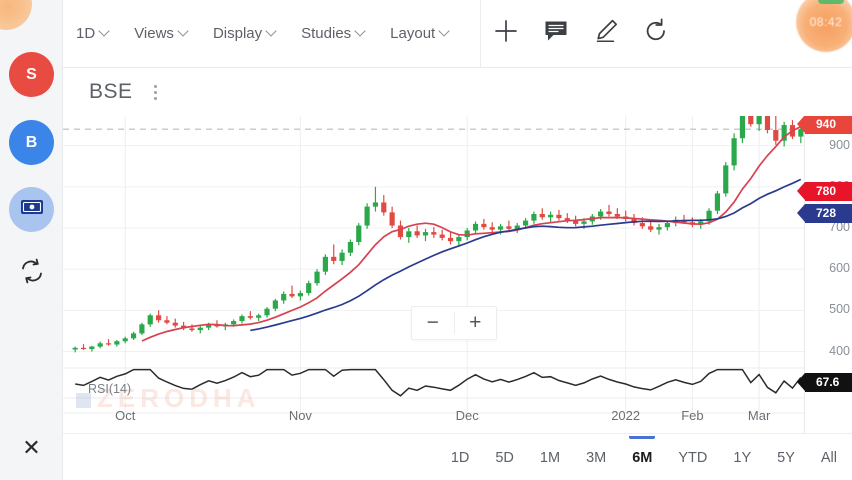 Image resolution: width=852 pixels, height=480 pixels. I want to click on timeframe-6m: 6M, so click(642, 457).